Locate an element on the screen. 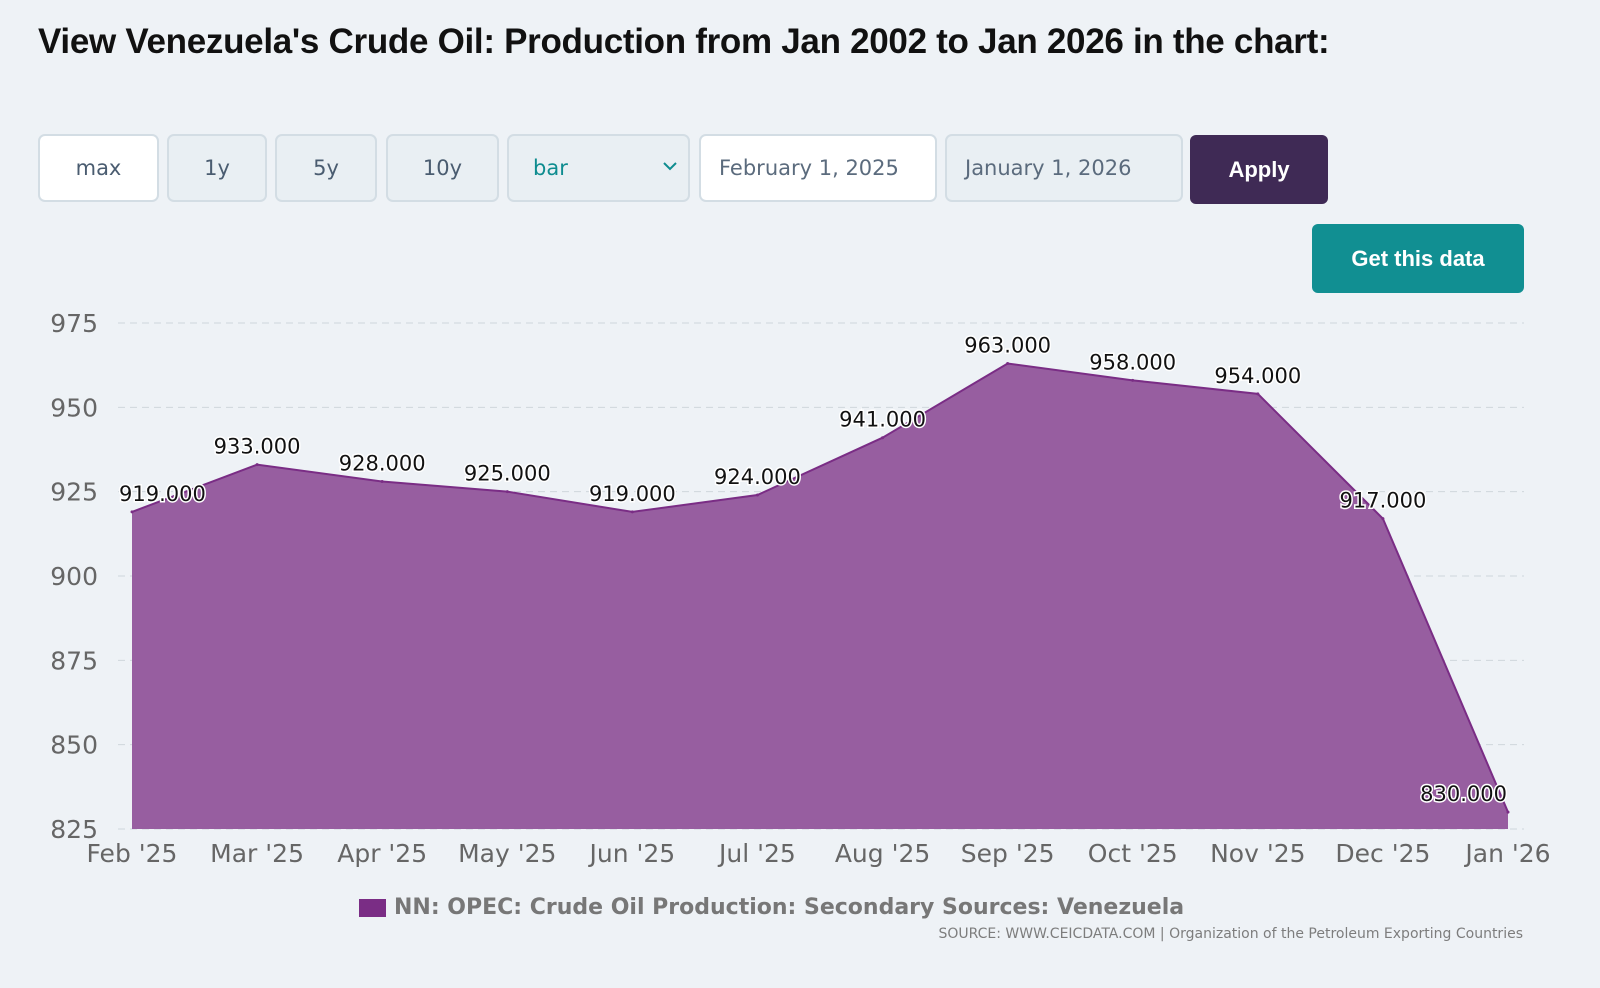 The height and width of the screenshot is (988, 1600). data-label: 963.000 is located at coordinates (1007, 345).